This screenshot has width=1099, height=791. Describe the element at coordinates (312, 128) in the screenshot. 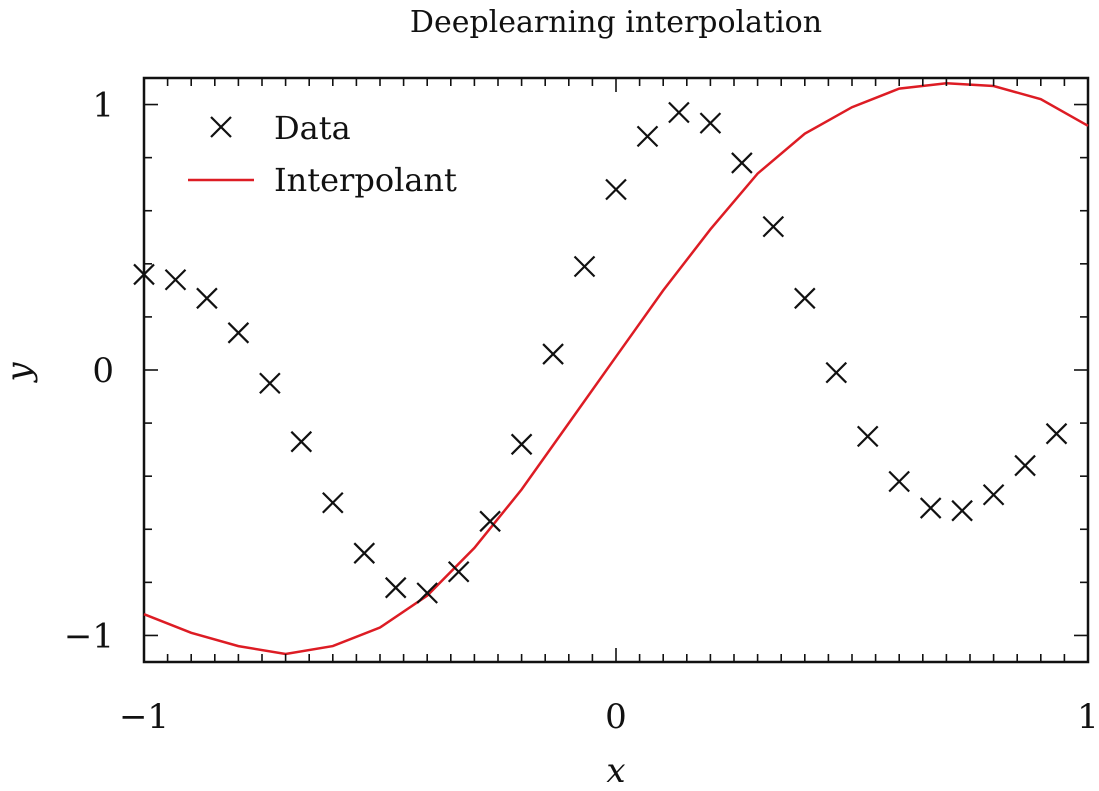

I see `legend-label-data: Data` at that location.